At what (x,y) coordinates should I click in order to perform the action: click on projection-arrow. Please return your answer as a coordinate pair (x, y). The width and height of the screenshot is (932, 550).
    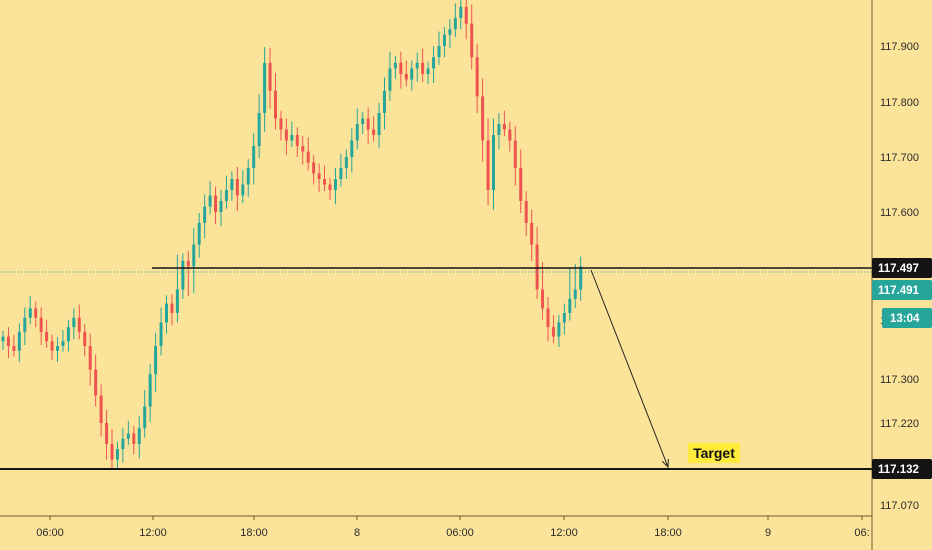
    Looking at the image, I should click on (629, 368).